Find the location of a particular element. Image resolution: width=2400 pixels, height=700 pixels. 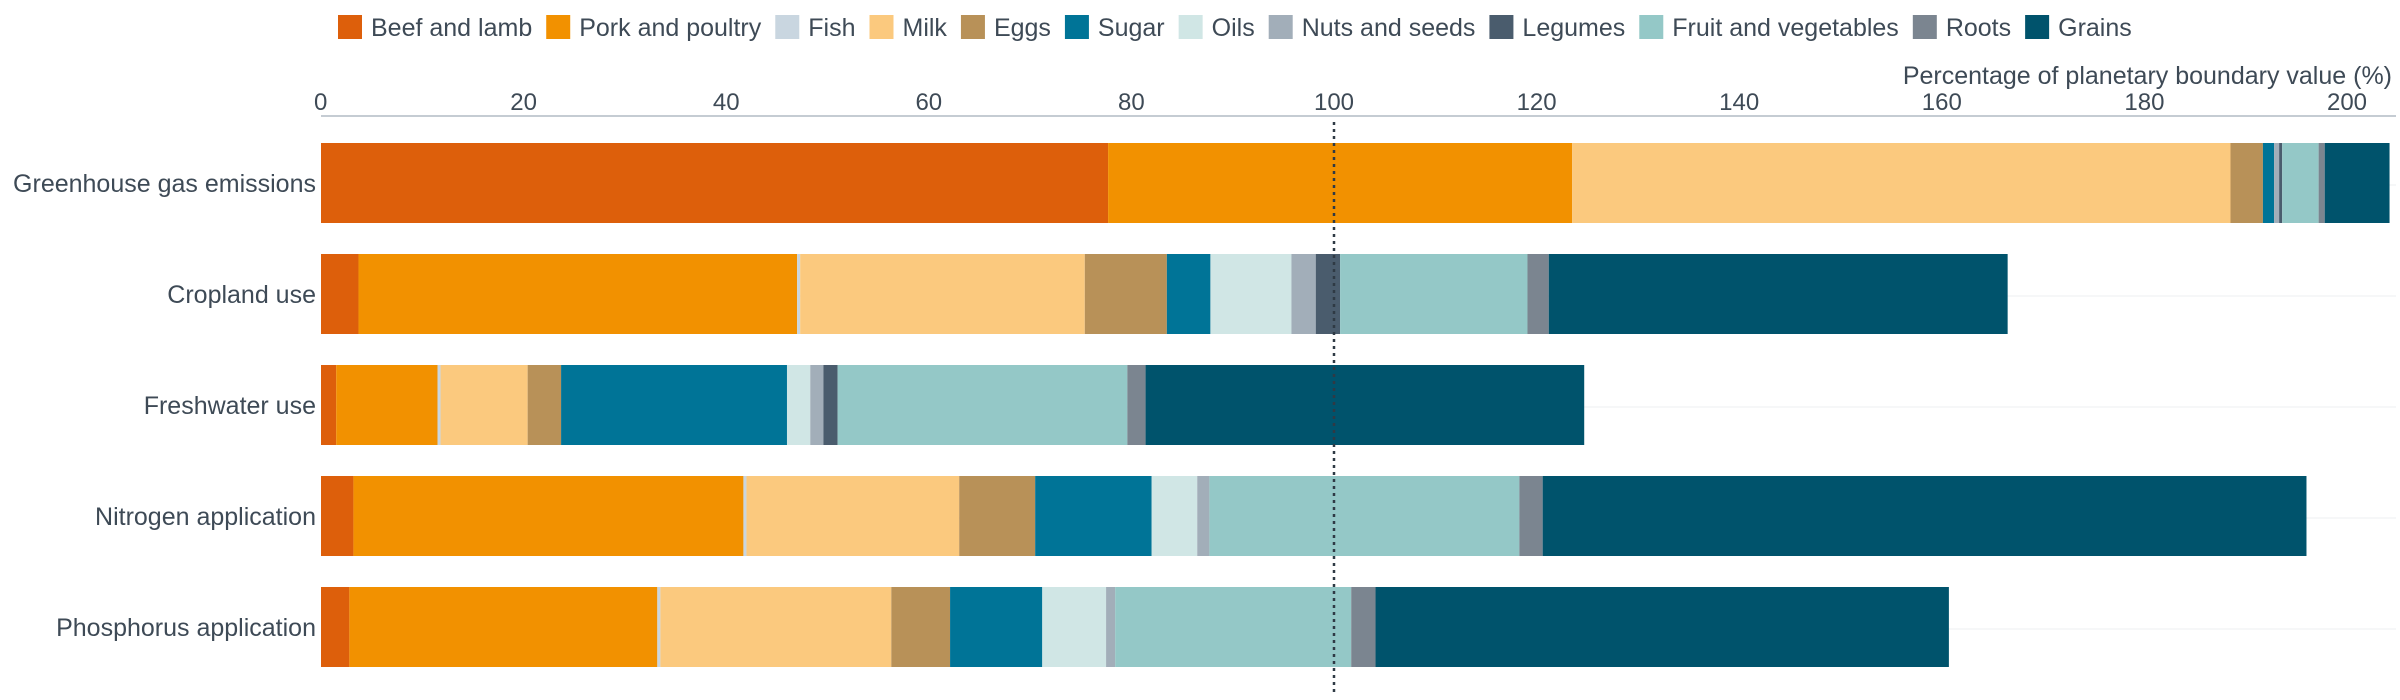

x-tick-label: 40 is located at coordinates (726, 102).